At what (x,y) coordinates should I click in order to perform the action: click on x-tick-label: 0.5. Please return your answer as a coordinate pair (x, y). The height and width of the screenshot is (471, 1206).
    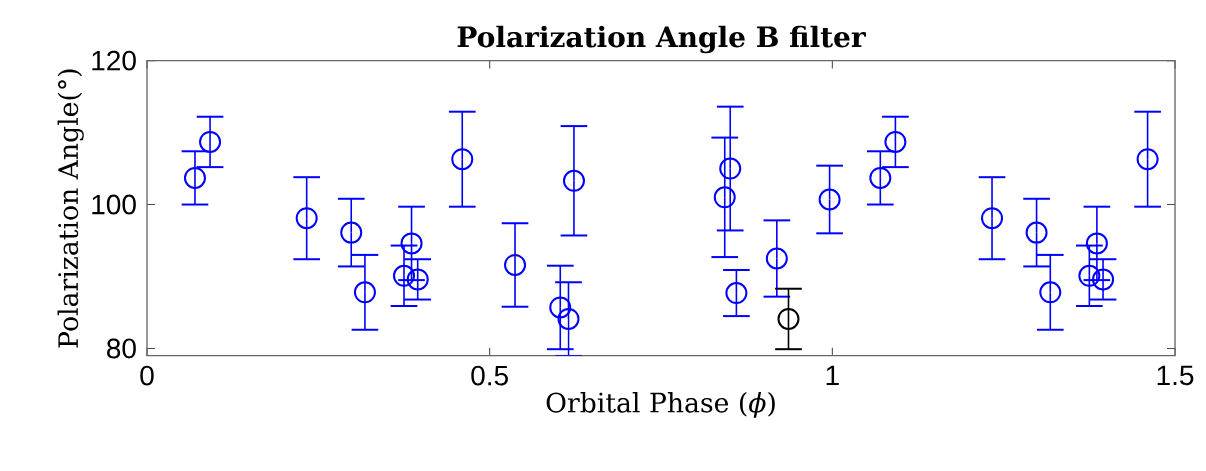
    Looking at the image, I should click on (489, 375).